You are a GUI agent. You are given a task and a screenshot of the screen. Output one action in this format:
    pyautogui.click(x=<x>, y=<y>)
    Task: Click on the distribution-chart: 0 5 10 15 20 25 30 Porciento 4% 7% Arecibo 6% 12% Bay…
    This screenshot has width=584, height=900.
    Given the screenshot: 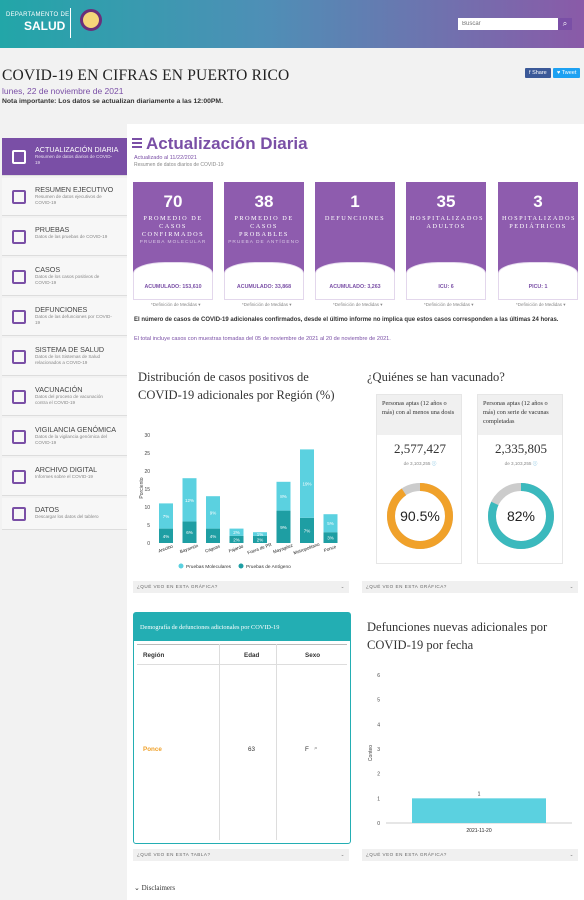 What is the action you would take?
    pyautogui.click(x=238, y=501)
    